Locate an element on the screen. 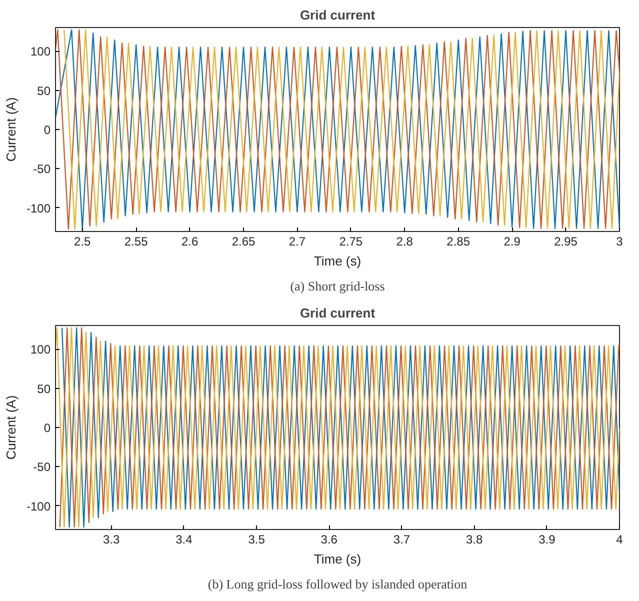 The width and height of the screenshot is (639, 601). x-tick-label: 3.5 is located at coordinates (257, 539).